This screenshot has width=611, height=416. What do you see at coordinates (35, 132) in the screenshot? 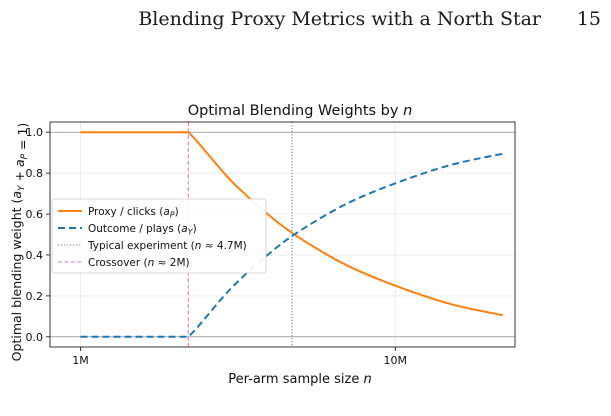
I see `y-tick-label: 1.0` at bounding box center [35, 132].